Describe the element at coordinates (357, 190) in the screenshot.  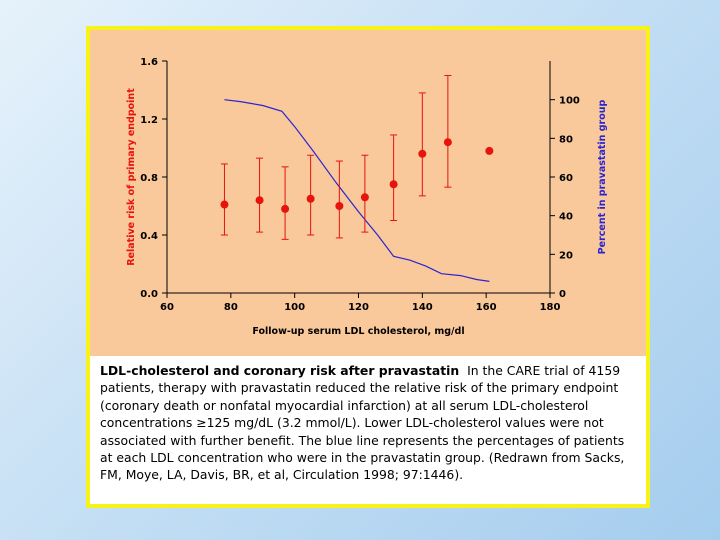
I see `percent-series-line` at that location.